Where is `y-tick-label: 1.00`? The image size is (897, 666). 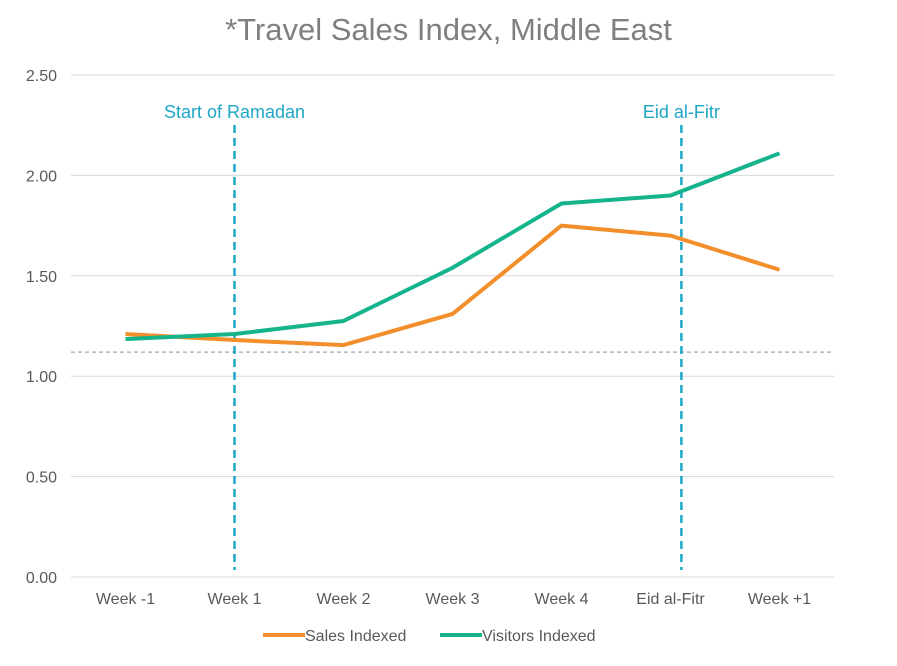
y-tick-label: 1.00 is located at coordinates (41, 377).